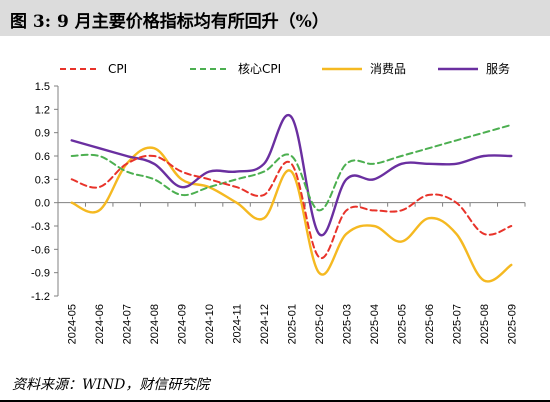 The image size is (550, 402). I want to click on x-tick-label: 2025-01, so click(293, 324).